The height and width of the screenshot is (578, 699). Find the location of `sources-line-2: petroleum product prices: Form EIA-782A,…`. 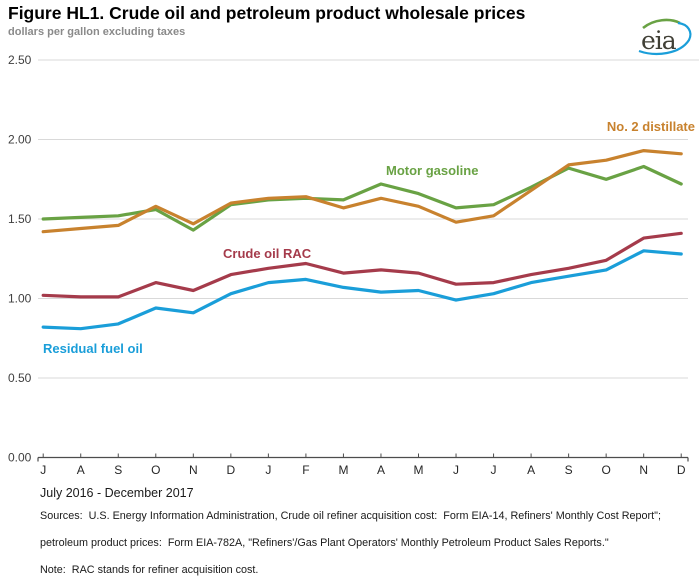

sources-line-2: petroleum product prices: Form EIA-782A,… is located at coordinates (324, 543).